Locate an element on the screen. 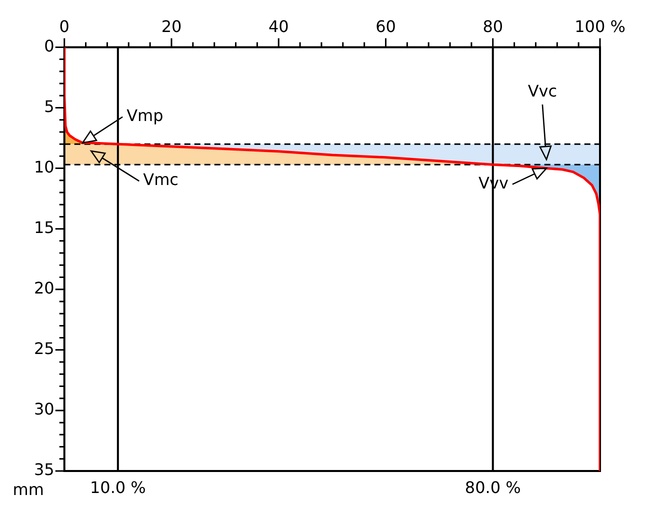 The width and height of the screenshot is (646, 511). x-tick-label: 60 is located at coordinates (386, 26).